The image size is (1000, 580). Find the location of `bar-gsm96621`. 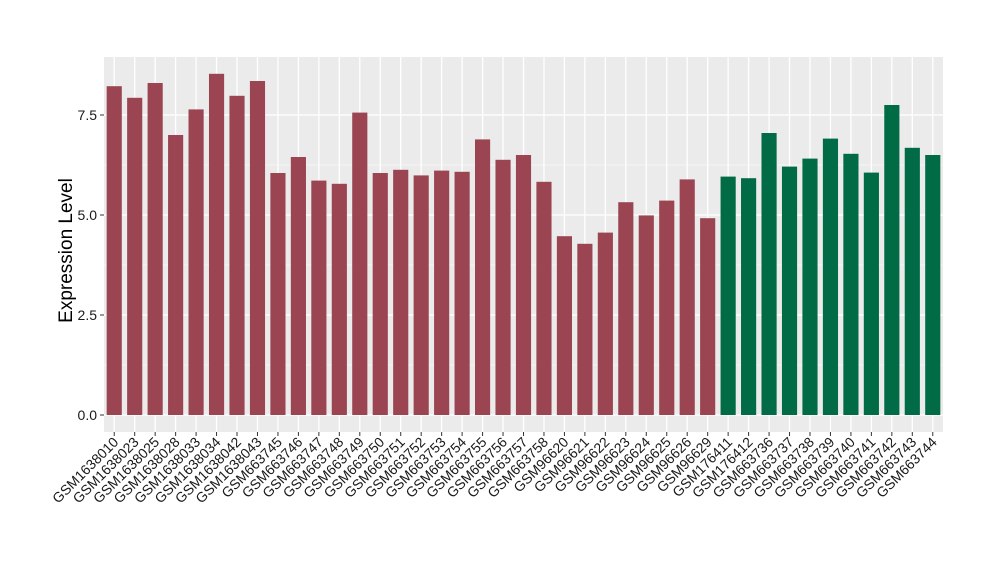

bar-gsm96621 is located at coordinates (585, 329).